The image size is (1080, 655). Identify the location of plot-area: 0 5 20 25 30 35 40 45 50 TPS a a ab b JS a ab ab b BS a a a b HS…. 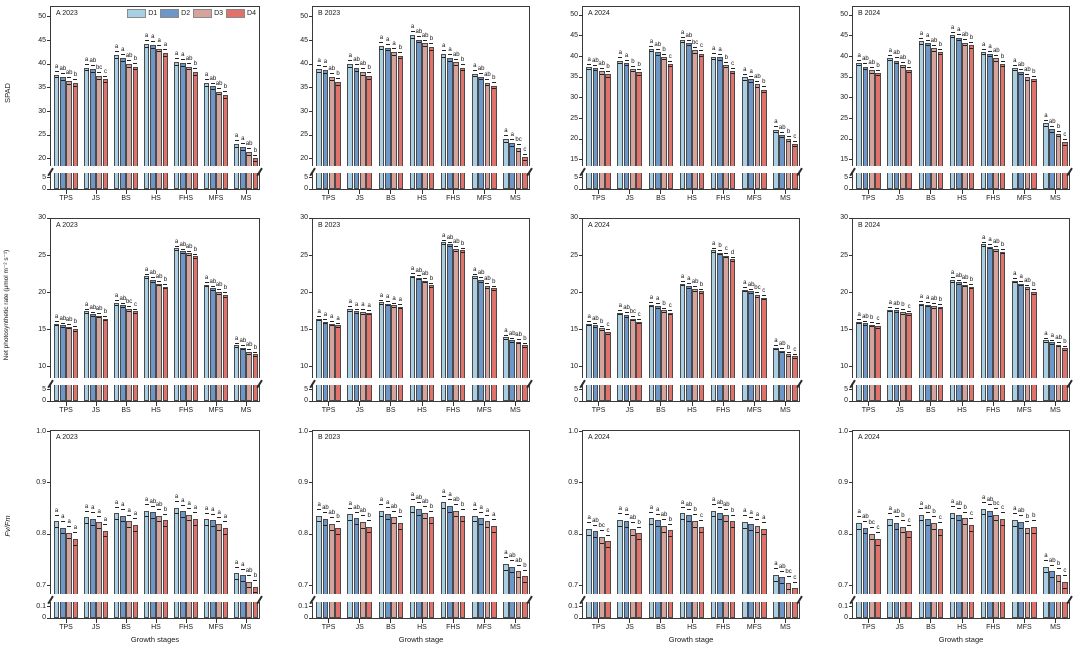
(416, 104).